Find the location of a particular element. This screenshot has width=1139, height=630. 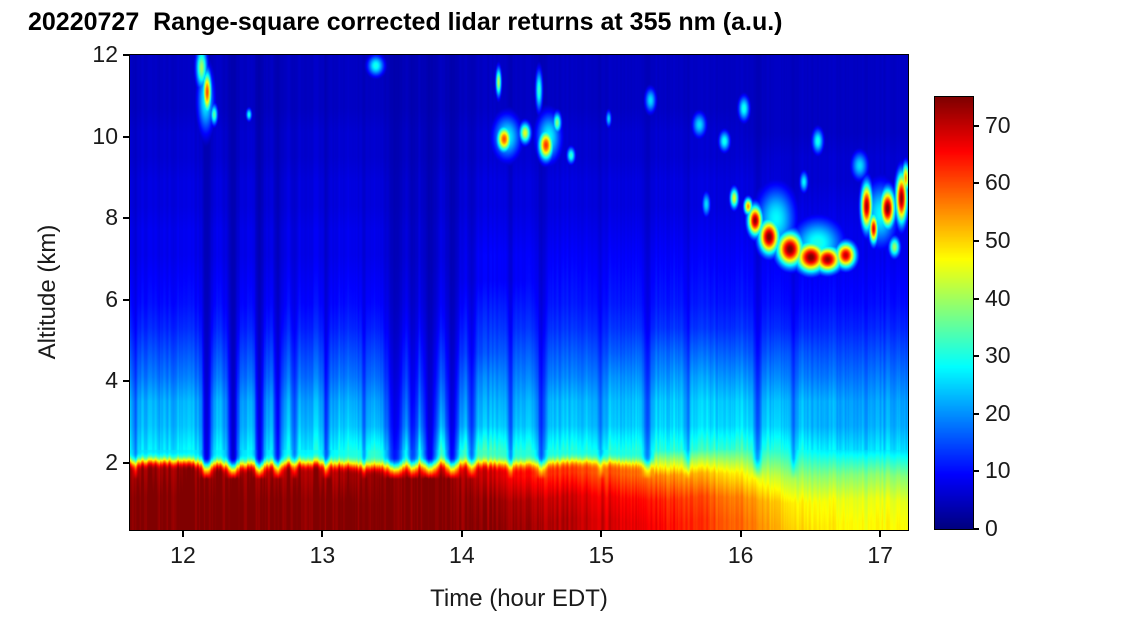

colorbar-tick-label: 40 is located at coordinates (998, 297).